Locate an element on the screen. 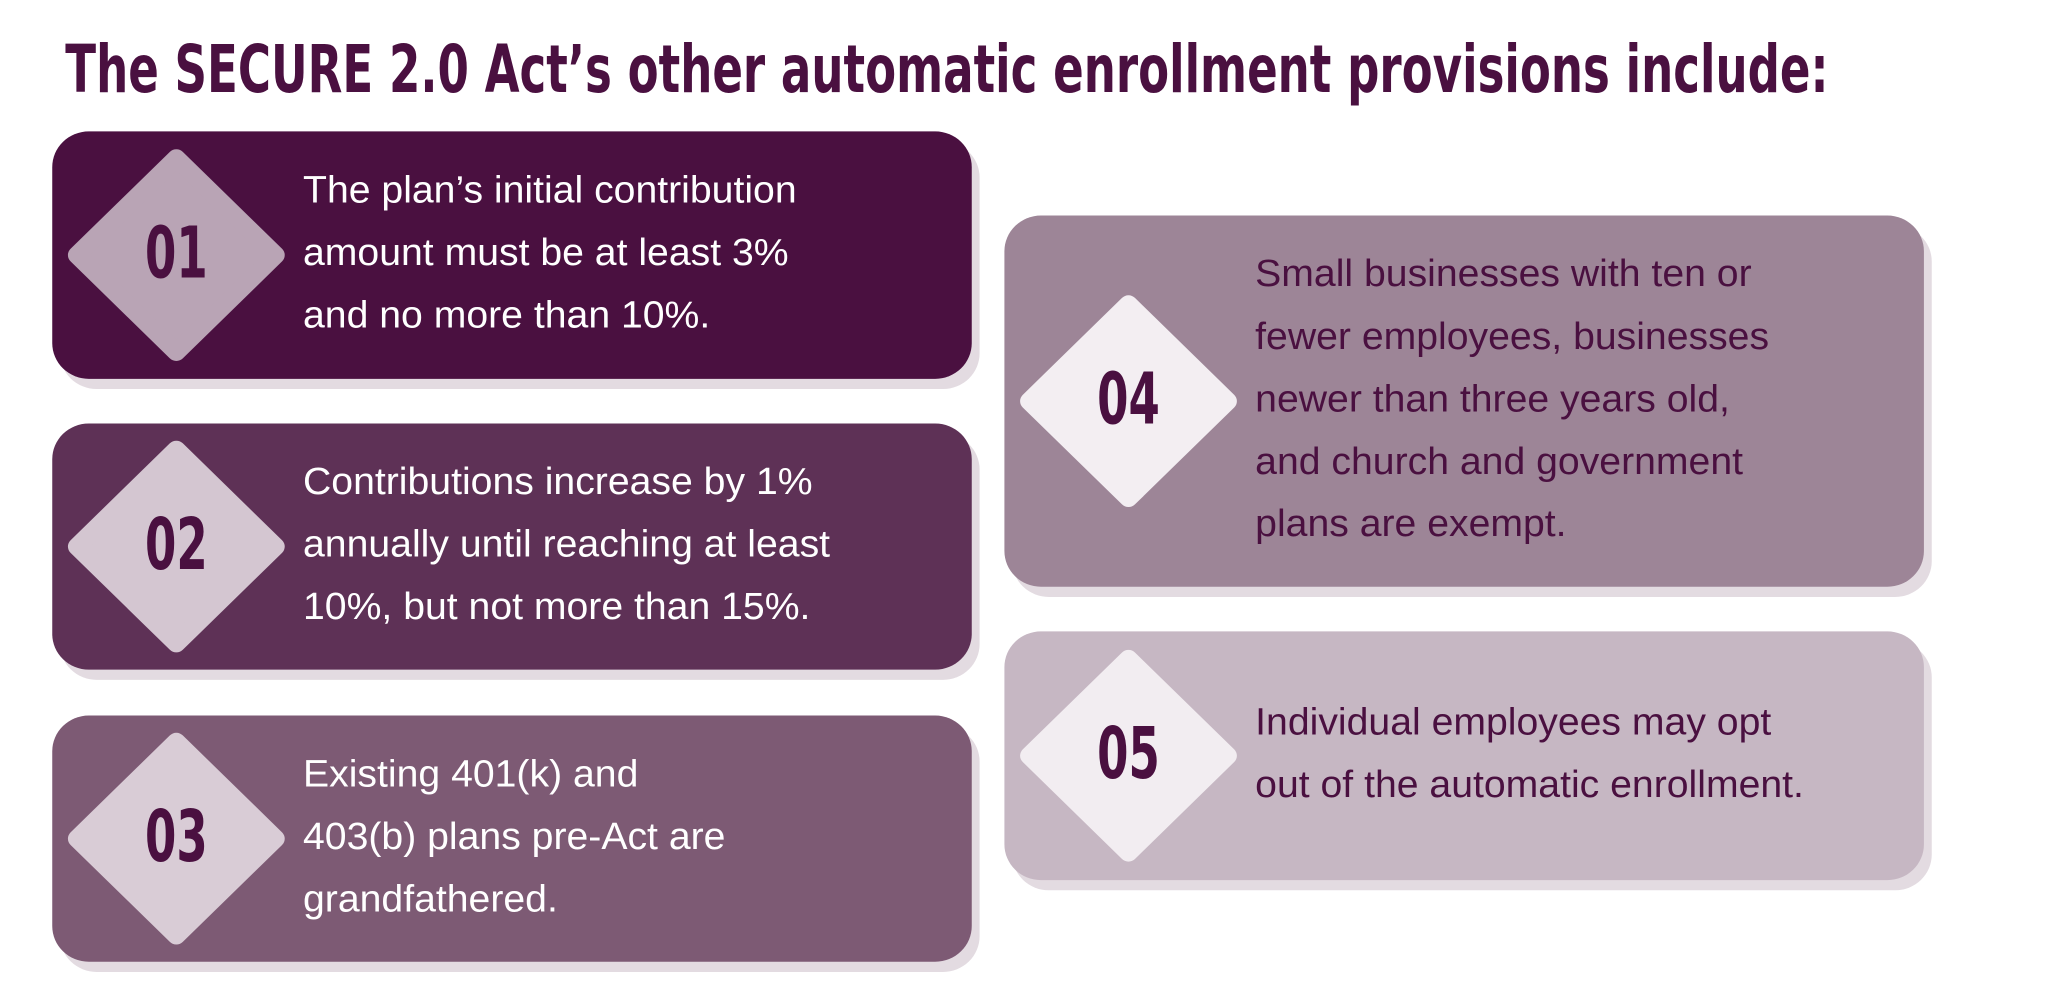 The height and width of the screenshot is (1000, 2048). item-text: Individual employees may opt is located at coordinates (1513, 722).